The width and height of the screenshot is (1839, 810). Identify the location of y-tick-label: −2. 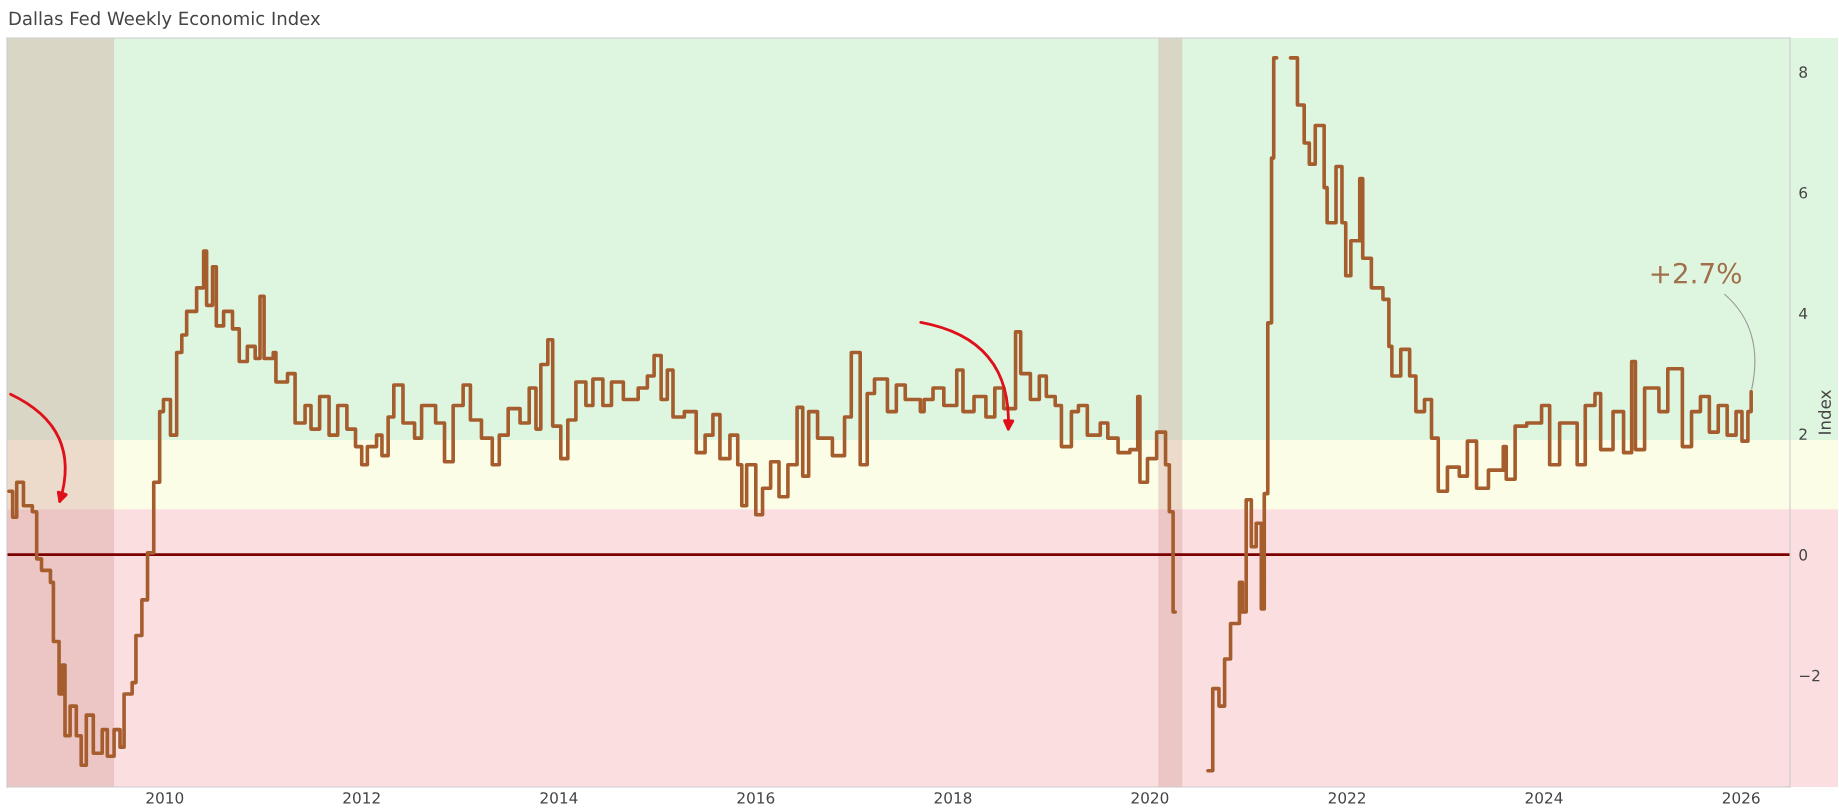
(1809, 675).